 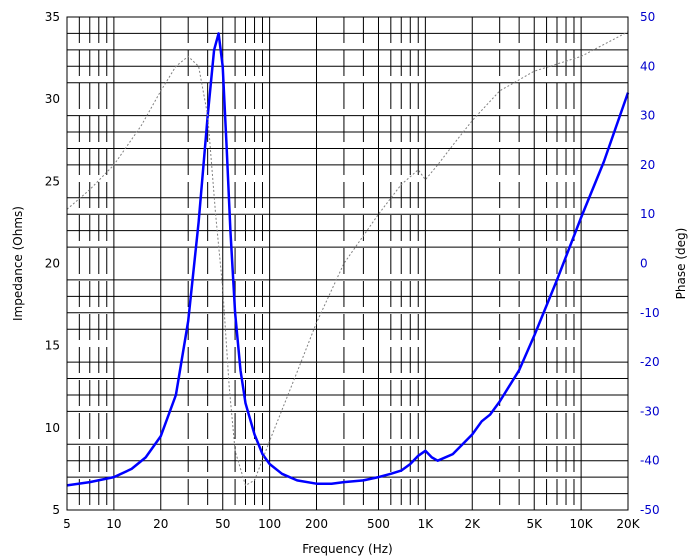 I want to click on y2-tick-label: -50, so click(x=650, y=510).